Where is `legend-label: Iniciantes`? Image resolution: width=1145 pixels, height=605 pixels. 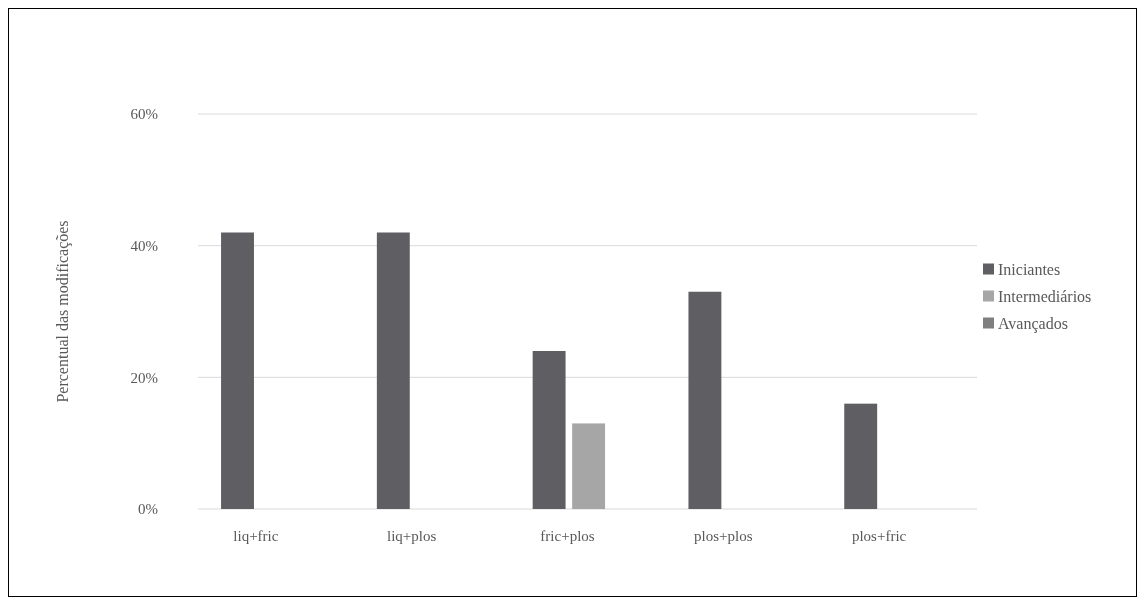 legend-label: Iniciantes is located at coordinates (1029, 270).